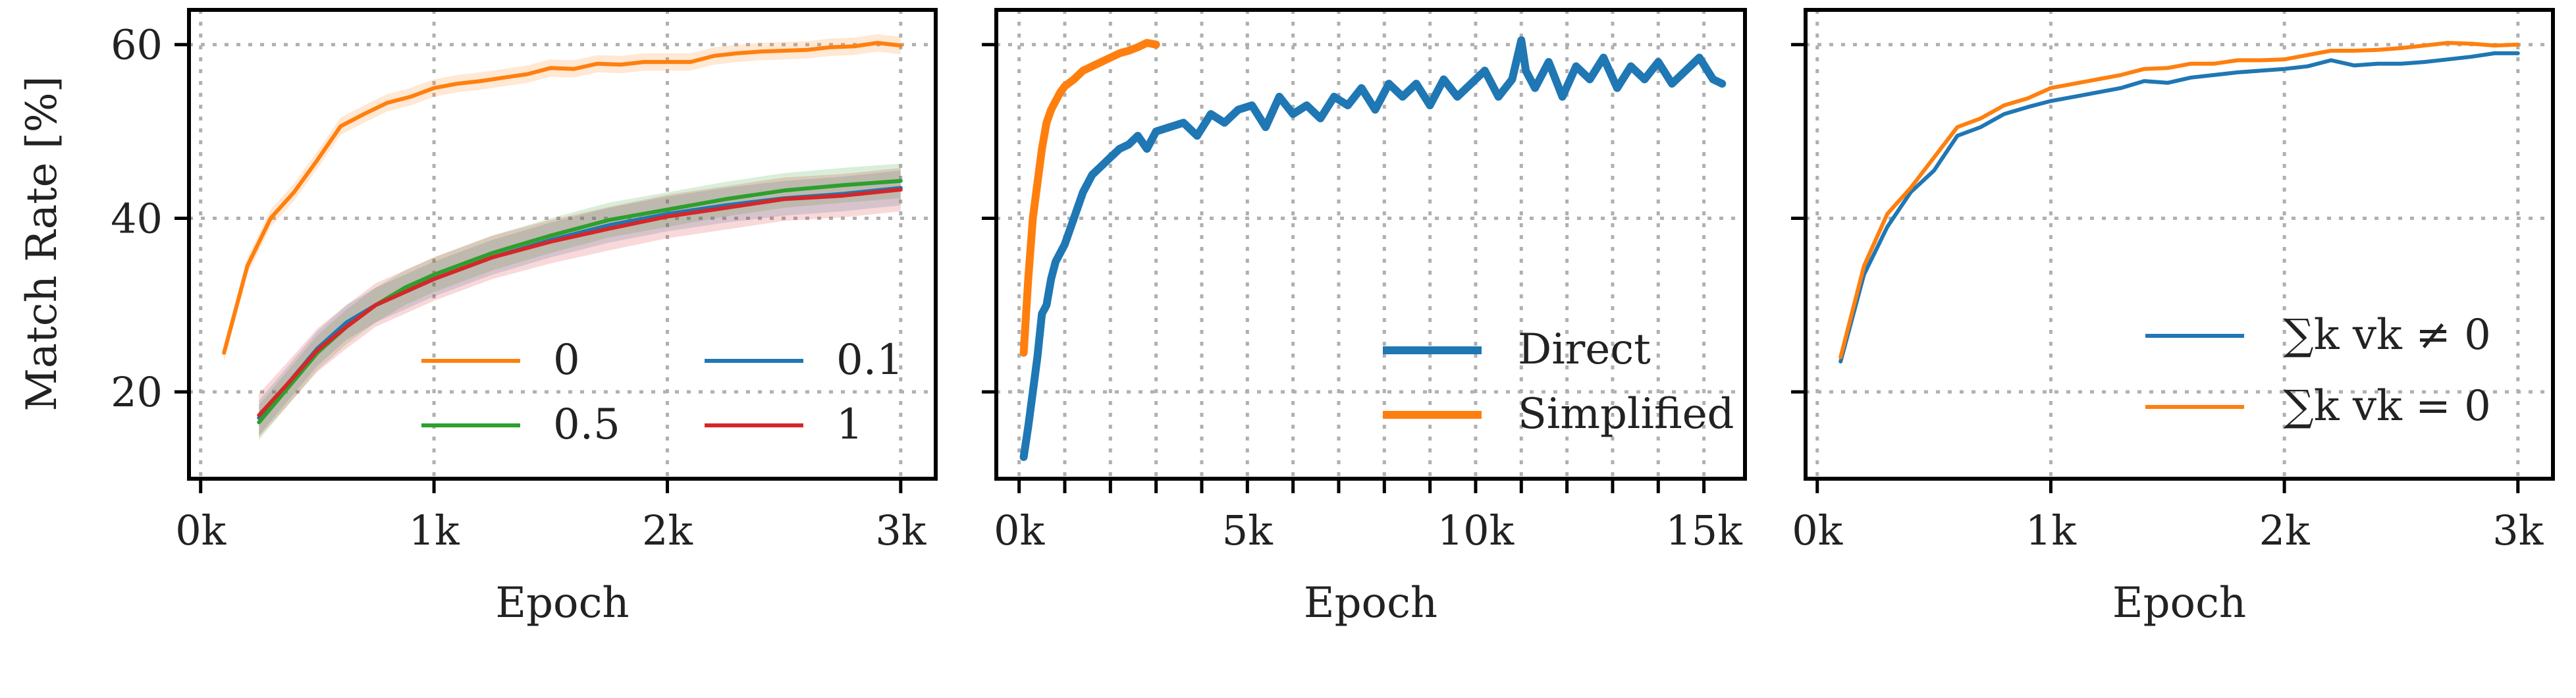 The width and height of the screenshot is (2576, 698). Describe the element at coordinates (849, 424) in the screenshot. I see `legend-label-1: 1` at that location.